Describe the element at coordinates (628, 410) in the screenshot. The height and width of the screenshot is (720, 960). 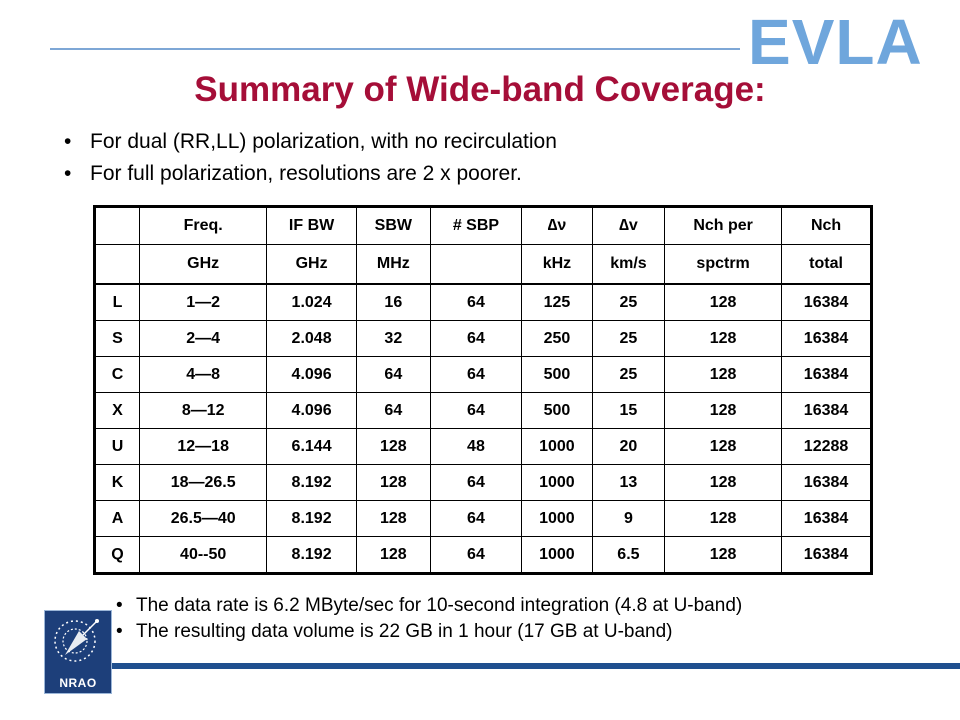
I see `table-cell: 15` at that location.